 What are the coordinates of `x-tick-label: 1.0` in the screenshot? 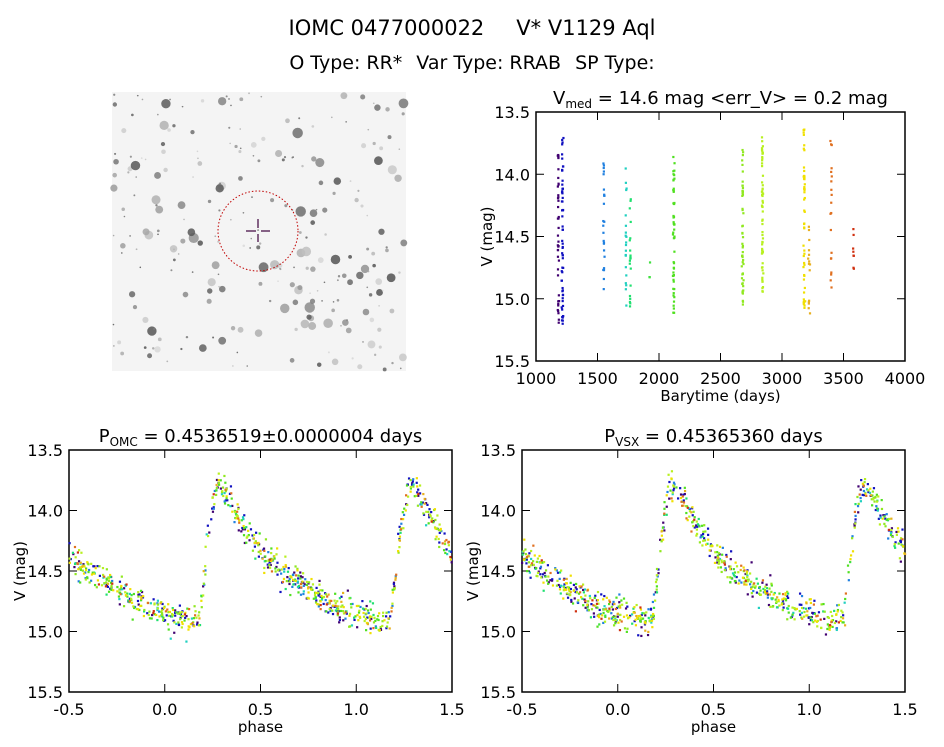 It's located at (809, 709).